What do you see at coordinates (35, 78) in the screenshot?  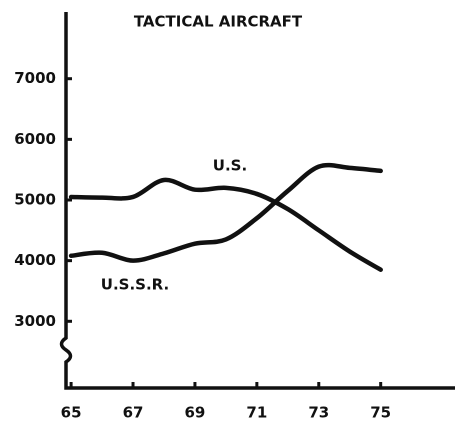 I see `y-tick-label: 7000` at bounding box center [35, 78].